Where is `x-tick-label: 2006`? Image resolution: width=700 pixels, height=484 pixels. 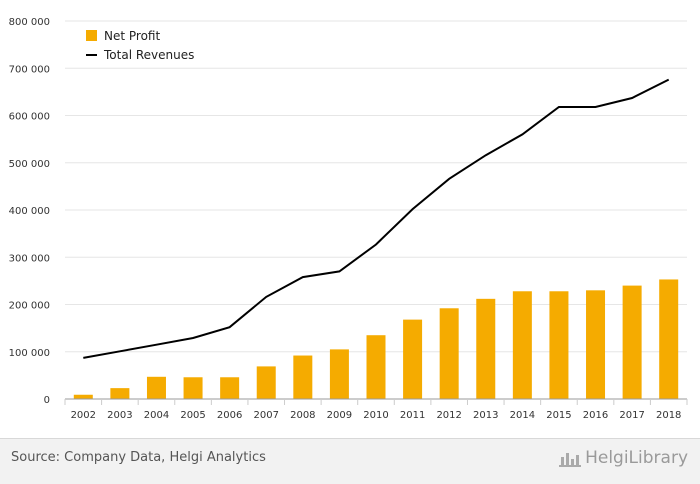 x-tick-label: 2006 is located at coordinates (229, 415).